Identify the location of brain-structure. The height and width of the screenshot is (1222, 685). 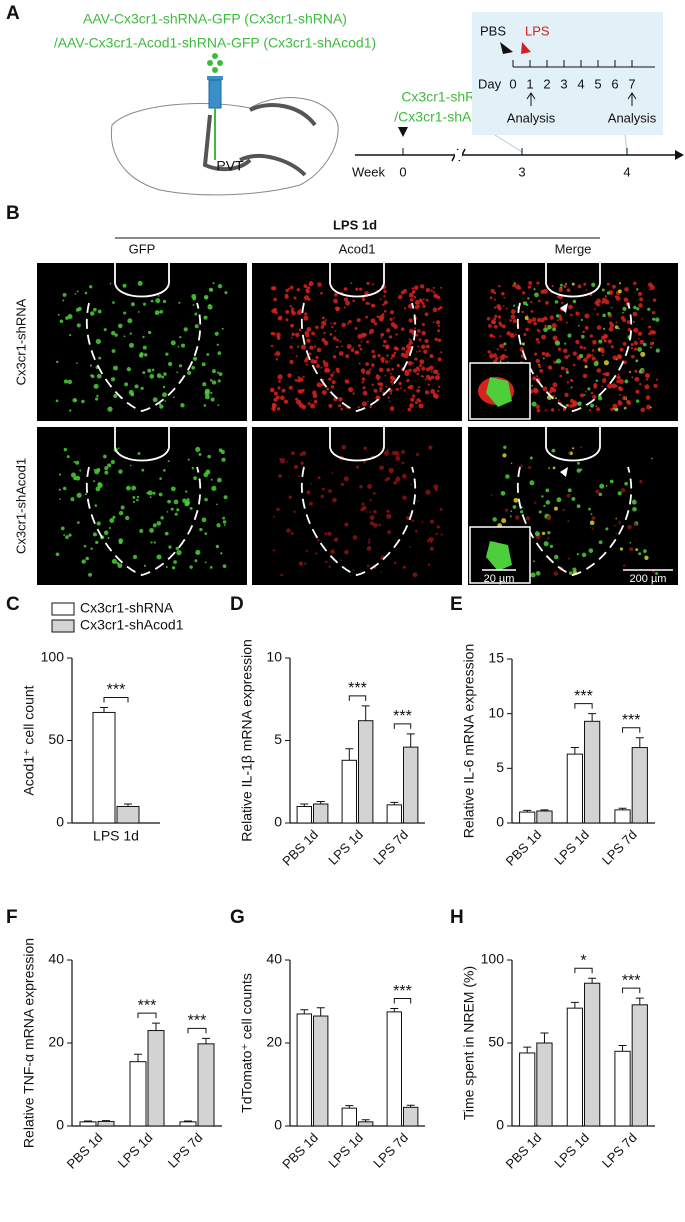
(259, 140).